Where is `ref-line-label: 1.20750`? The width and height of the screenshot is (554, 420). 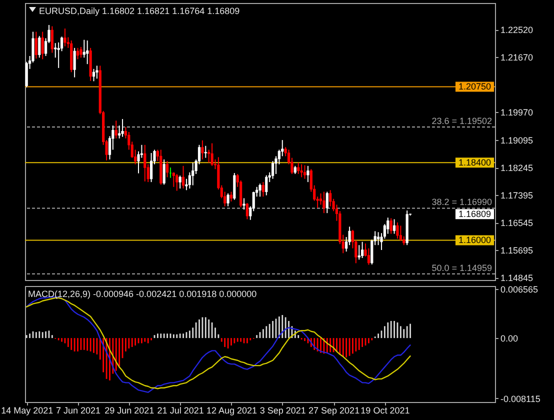
ref-line-label: 1.20750 is located at coordinates (475, 87).